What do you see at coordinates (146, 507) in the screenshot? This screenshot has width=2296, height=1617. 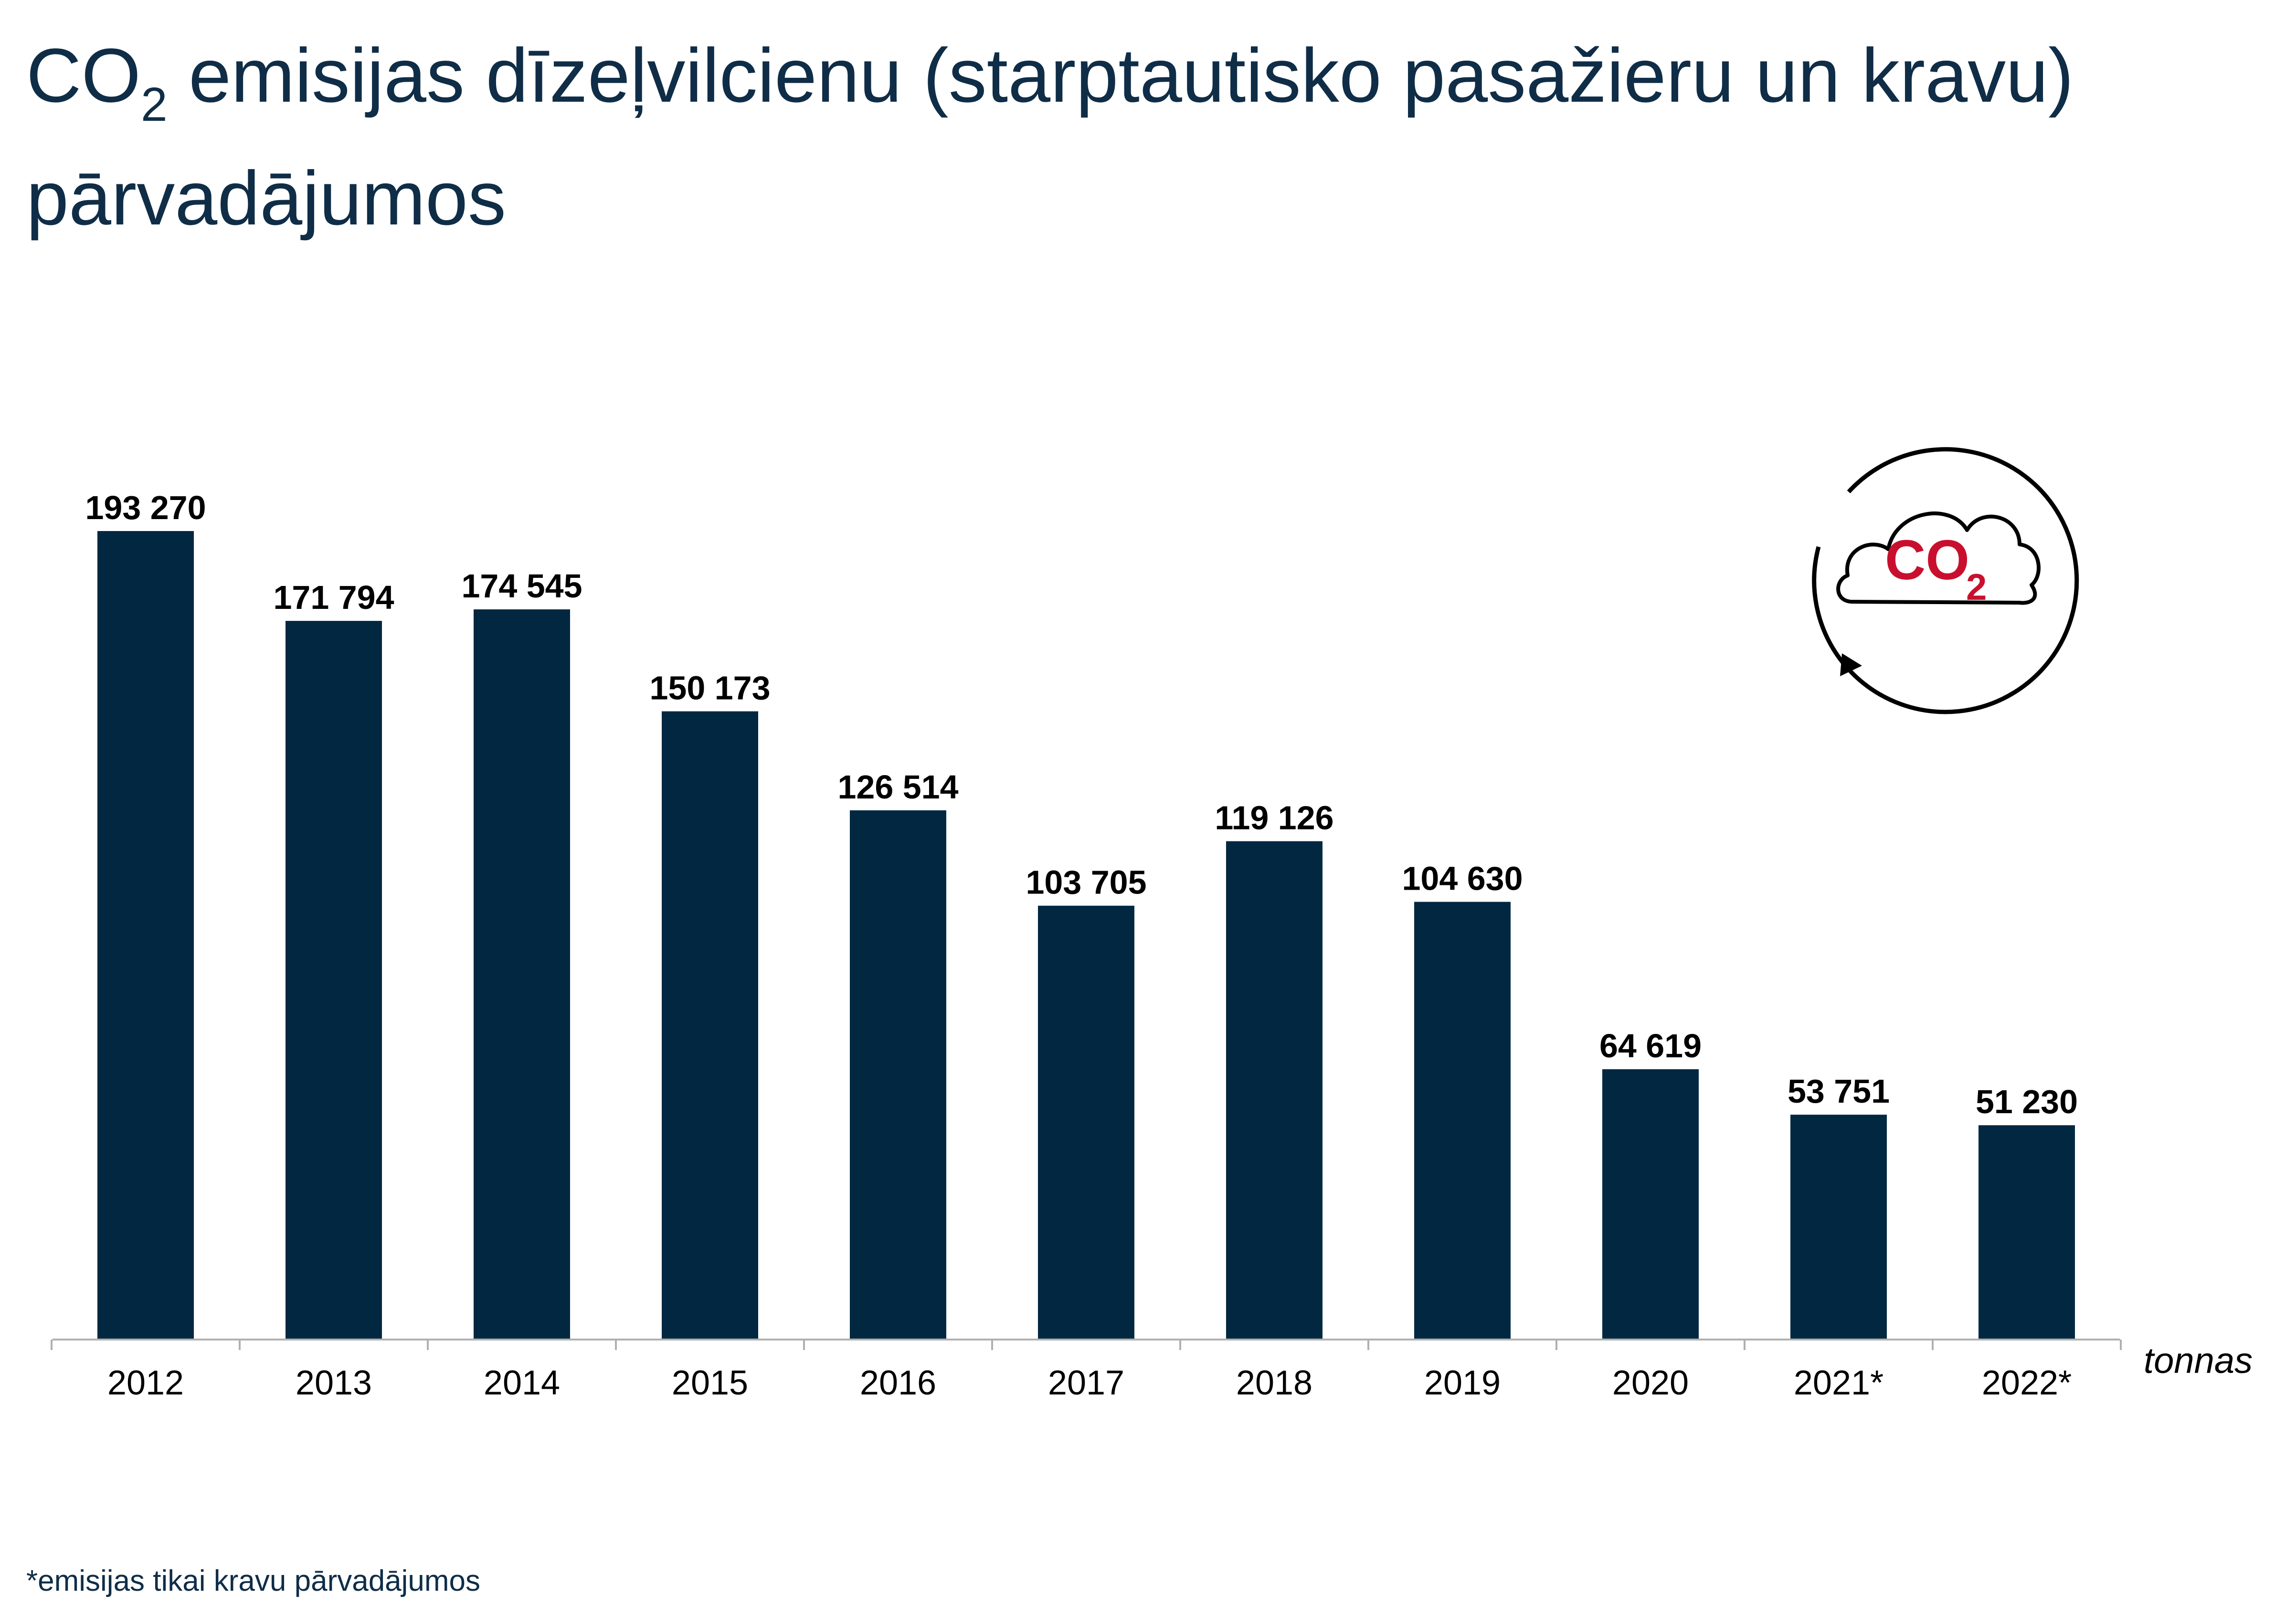 I see `bar-value-label: 193 270` at bounding box center [146, 507].